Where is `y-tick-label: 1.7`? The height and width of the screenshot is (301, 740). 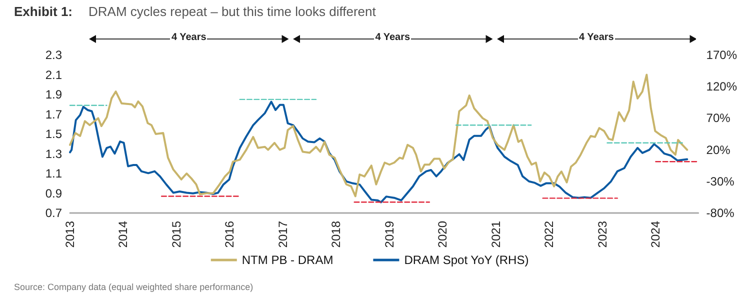 y-tick-label: 1.7 is located at coordinates (53, 114).